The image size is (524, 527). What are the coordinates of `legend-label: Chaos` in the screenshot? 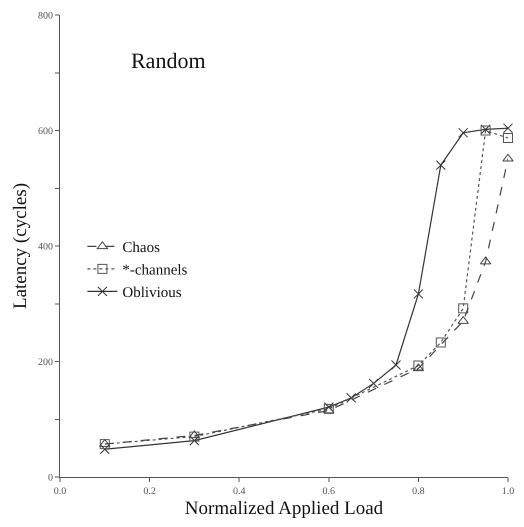 It's located at (141, 248).